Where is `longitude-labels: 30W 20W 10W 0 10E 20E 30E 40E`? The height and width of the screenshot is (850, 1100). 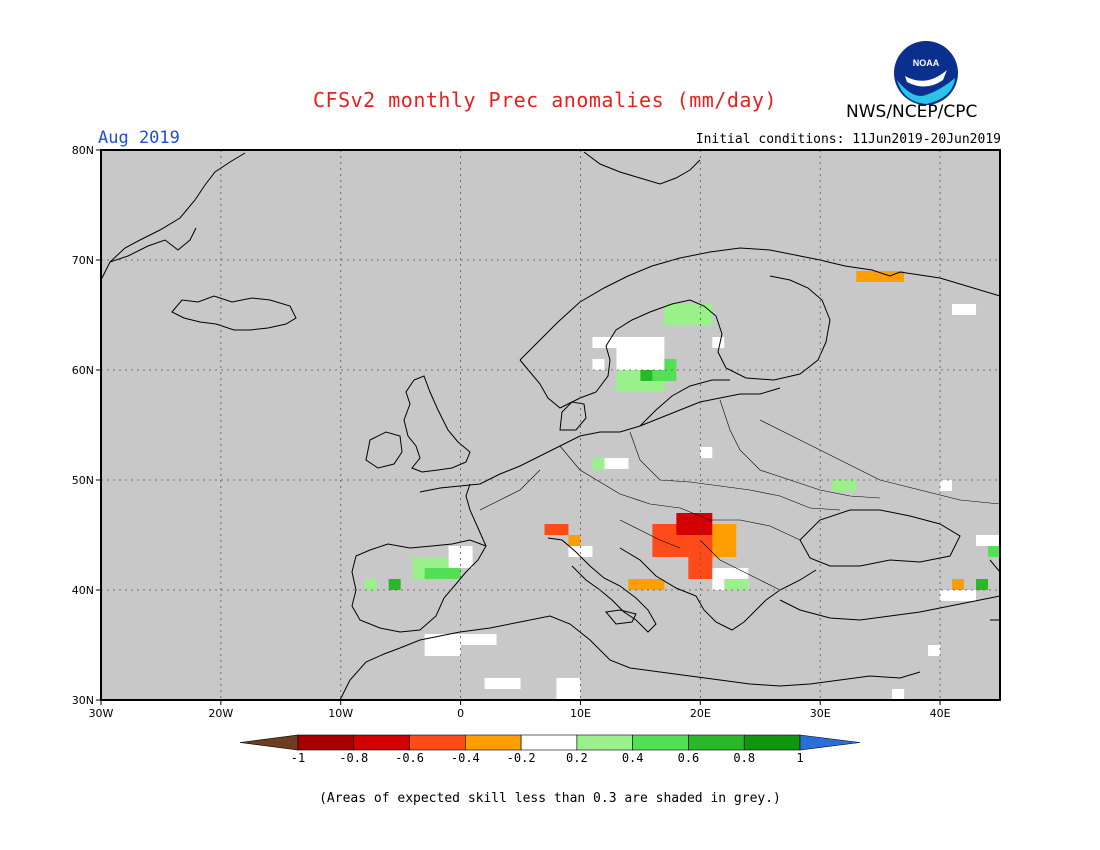 longitude-labels: 30W 20W 10W 0 10E 20E 30E 40E is located at coordinates (520, 713).